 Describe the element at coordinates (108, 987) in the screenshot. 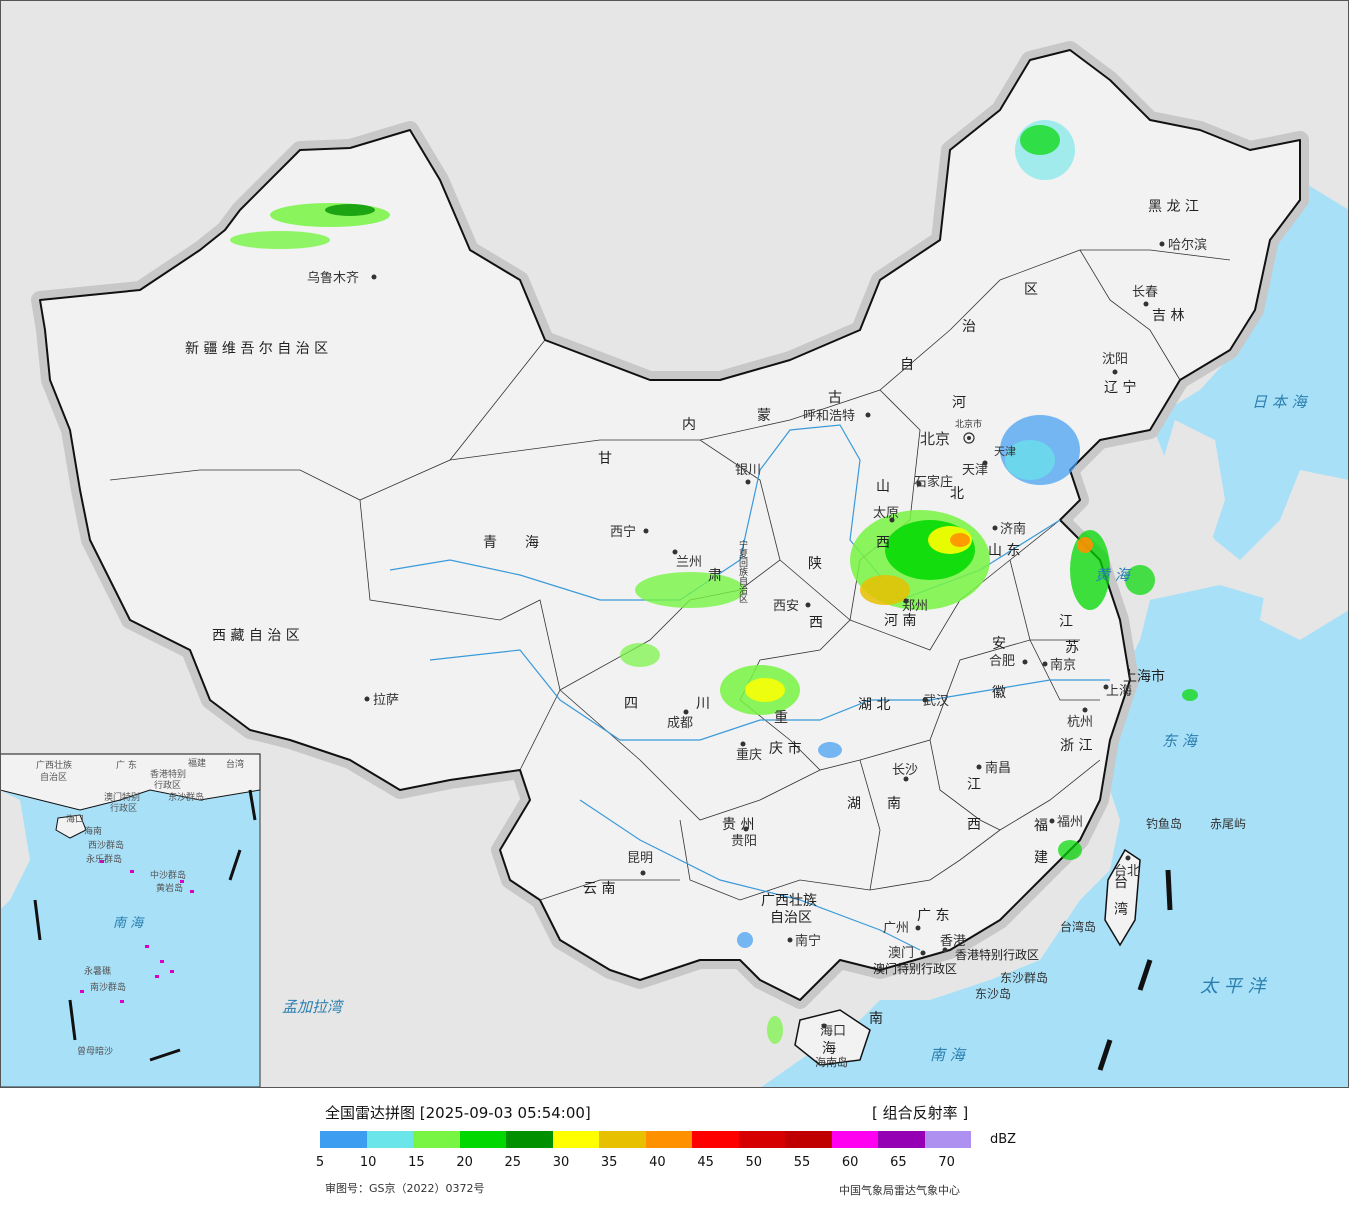

I see `inset-label: 南沙群岛` at that location.